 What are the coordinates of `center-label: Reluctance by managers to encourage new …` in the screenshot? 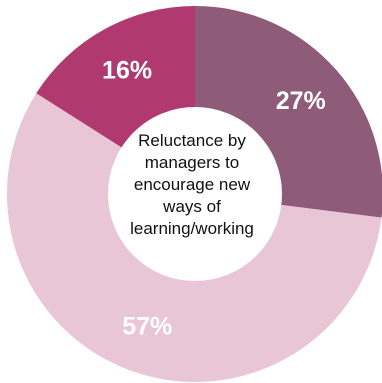 It's located at (192, 184).